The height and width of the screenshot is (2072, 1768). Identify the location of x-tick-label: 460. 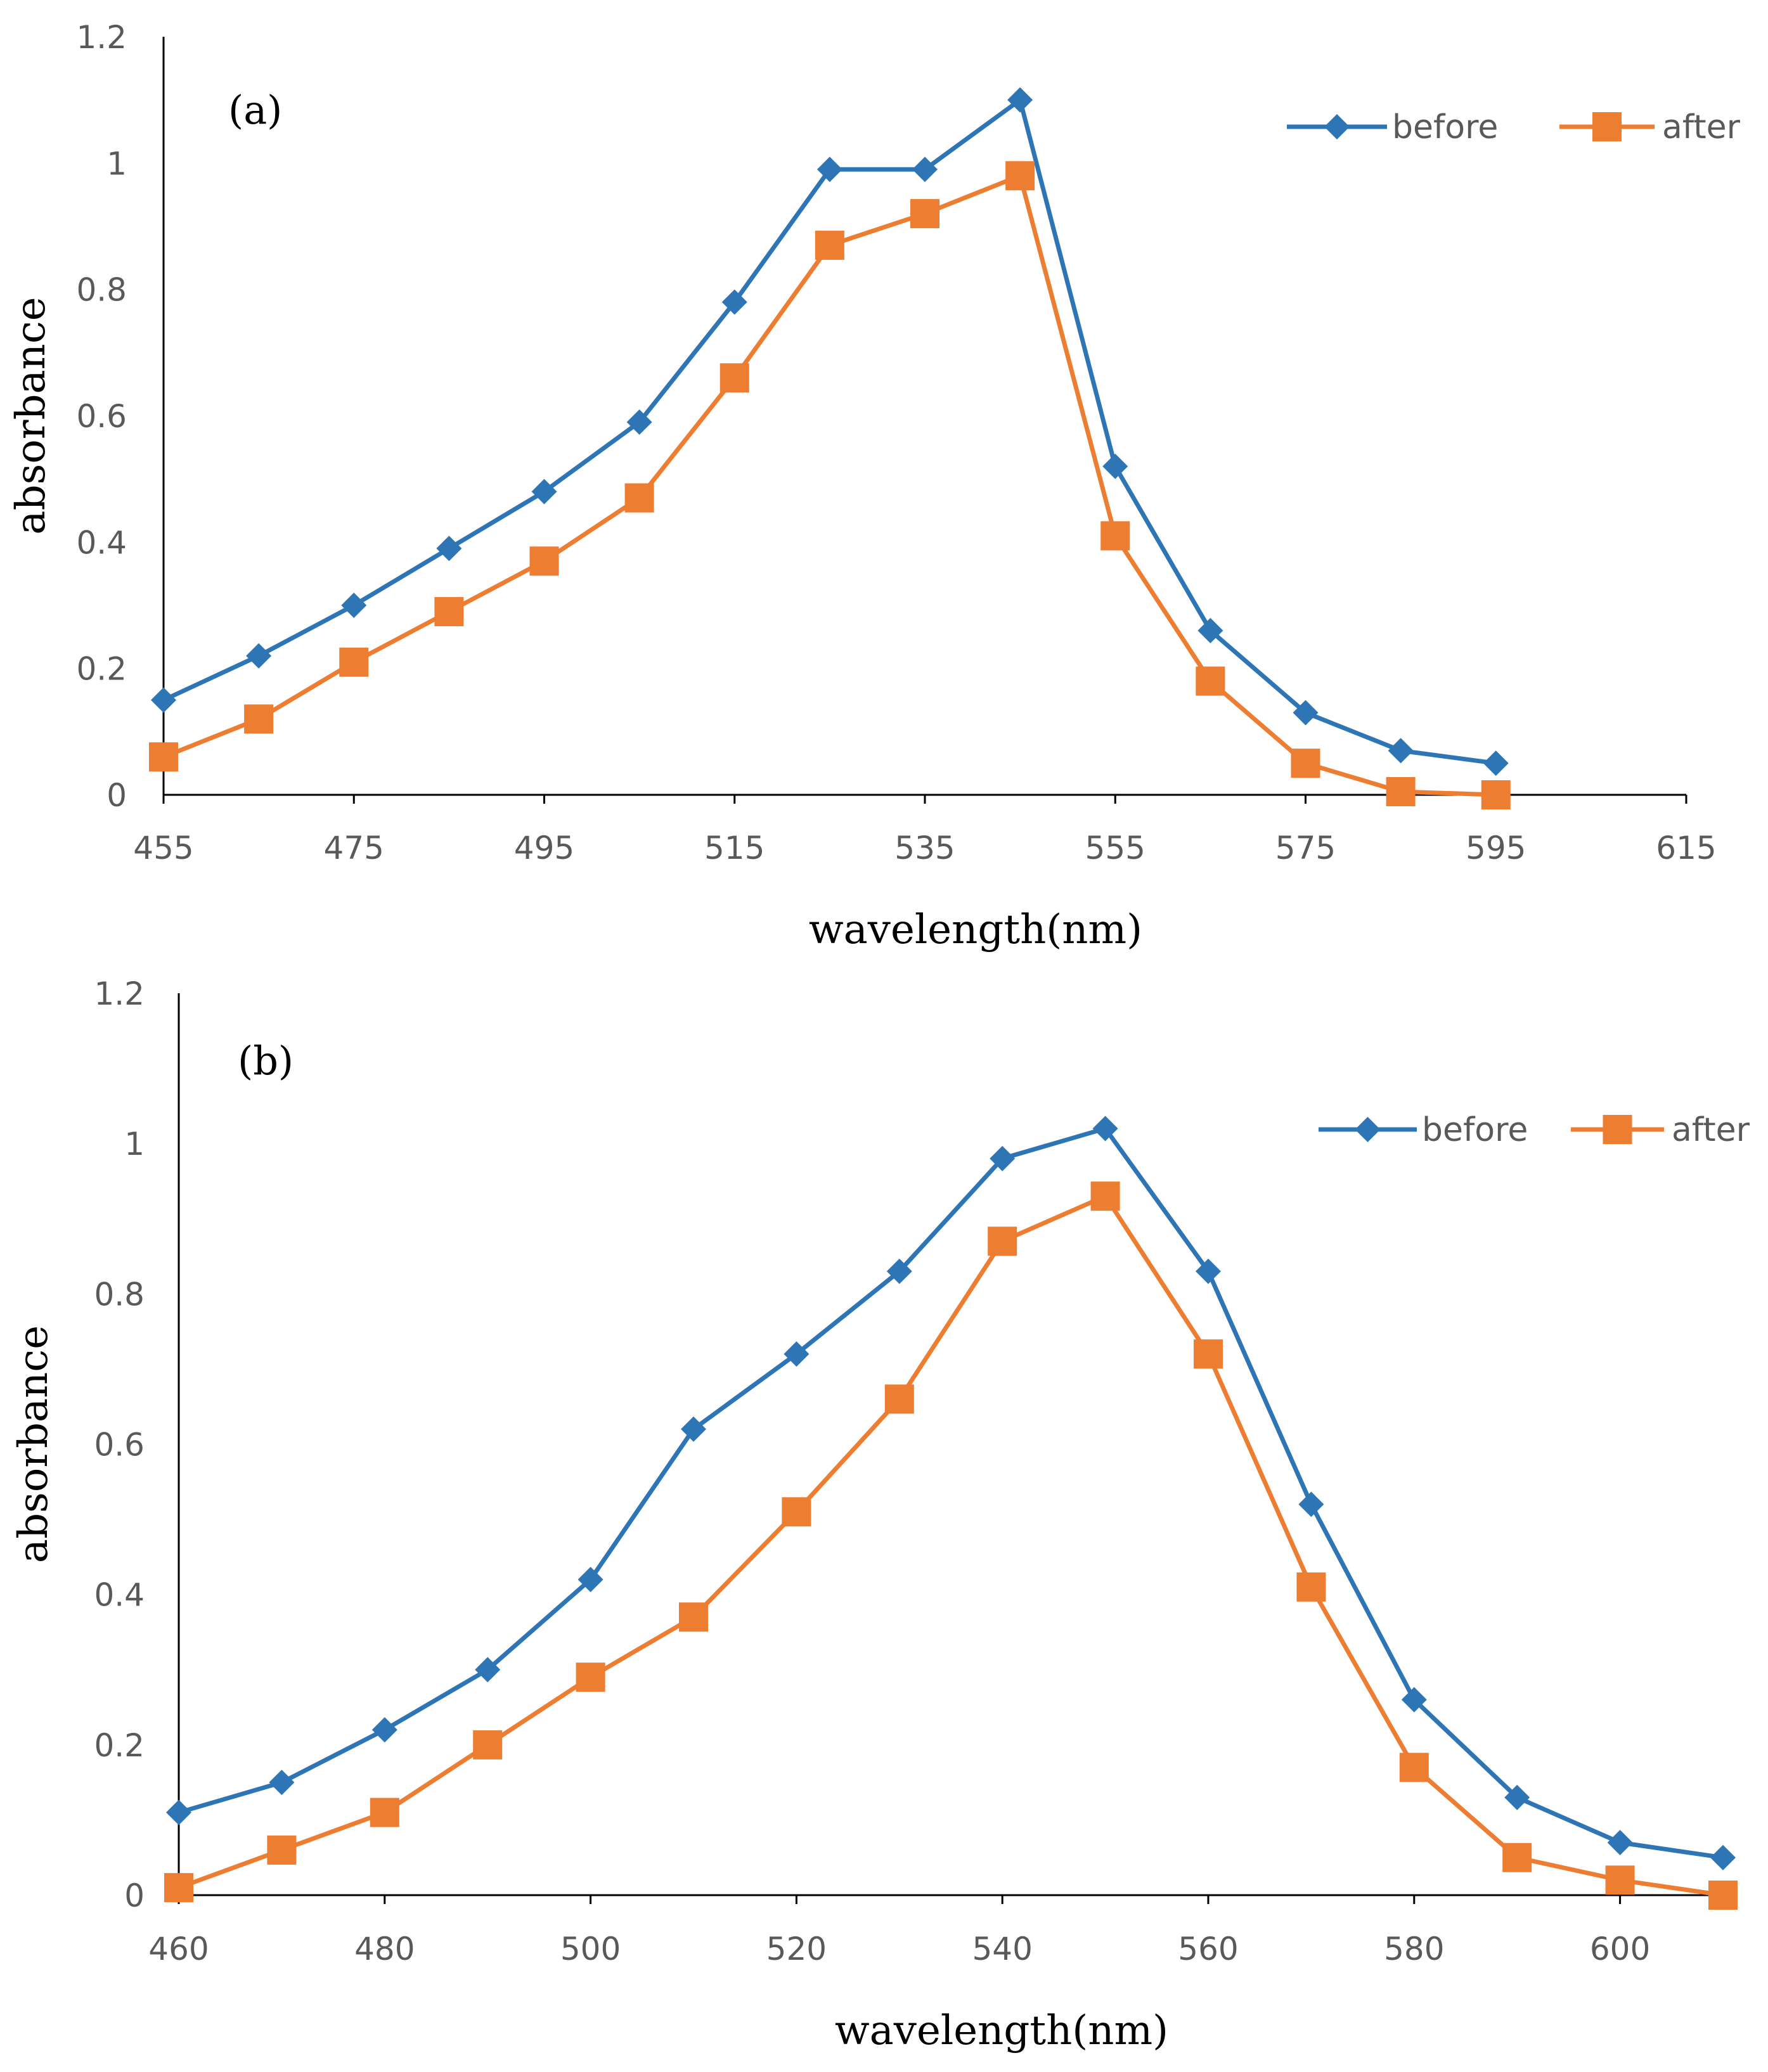
(178, 1949).